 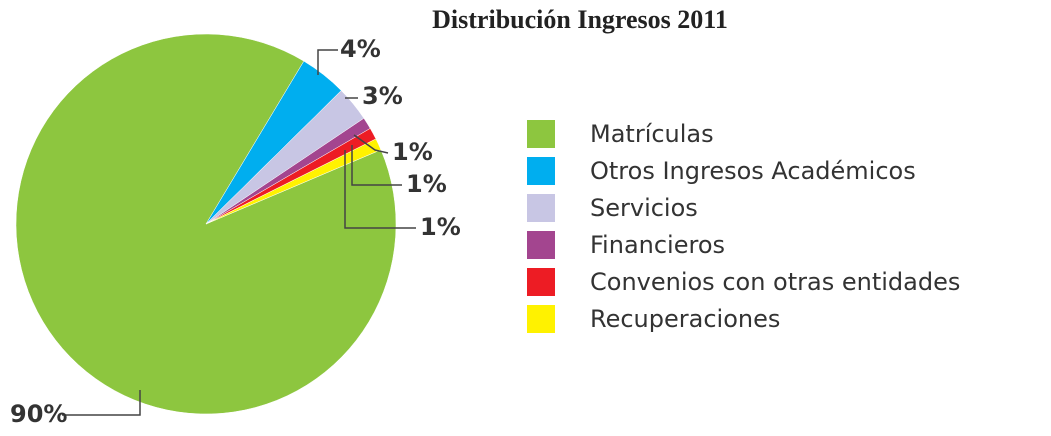 What do you see at coordinates (293, 181) in the screenshot?
I see `pie-slice` at bounding box center [293, 181].